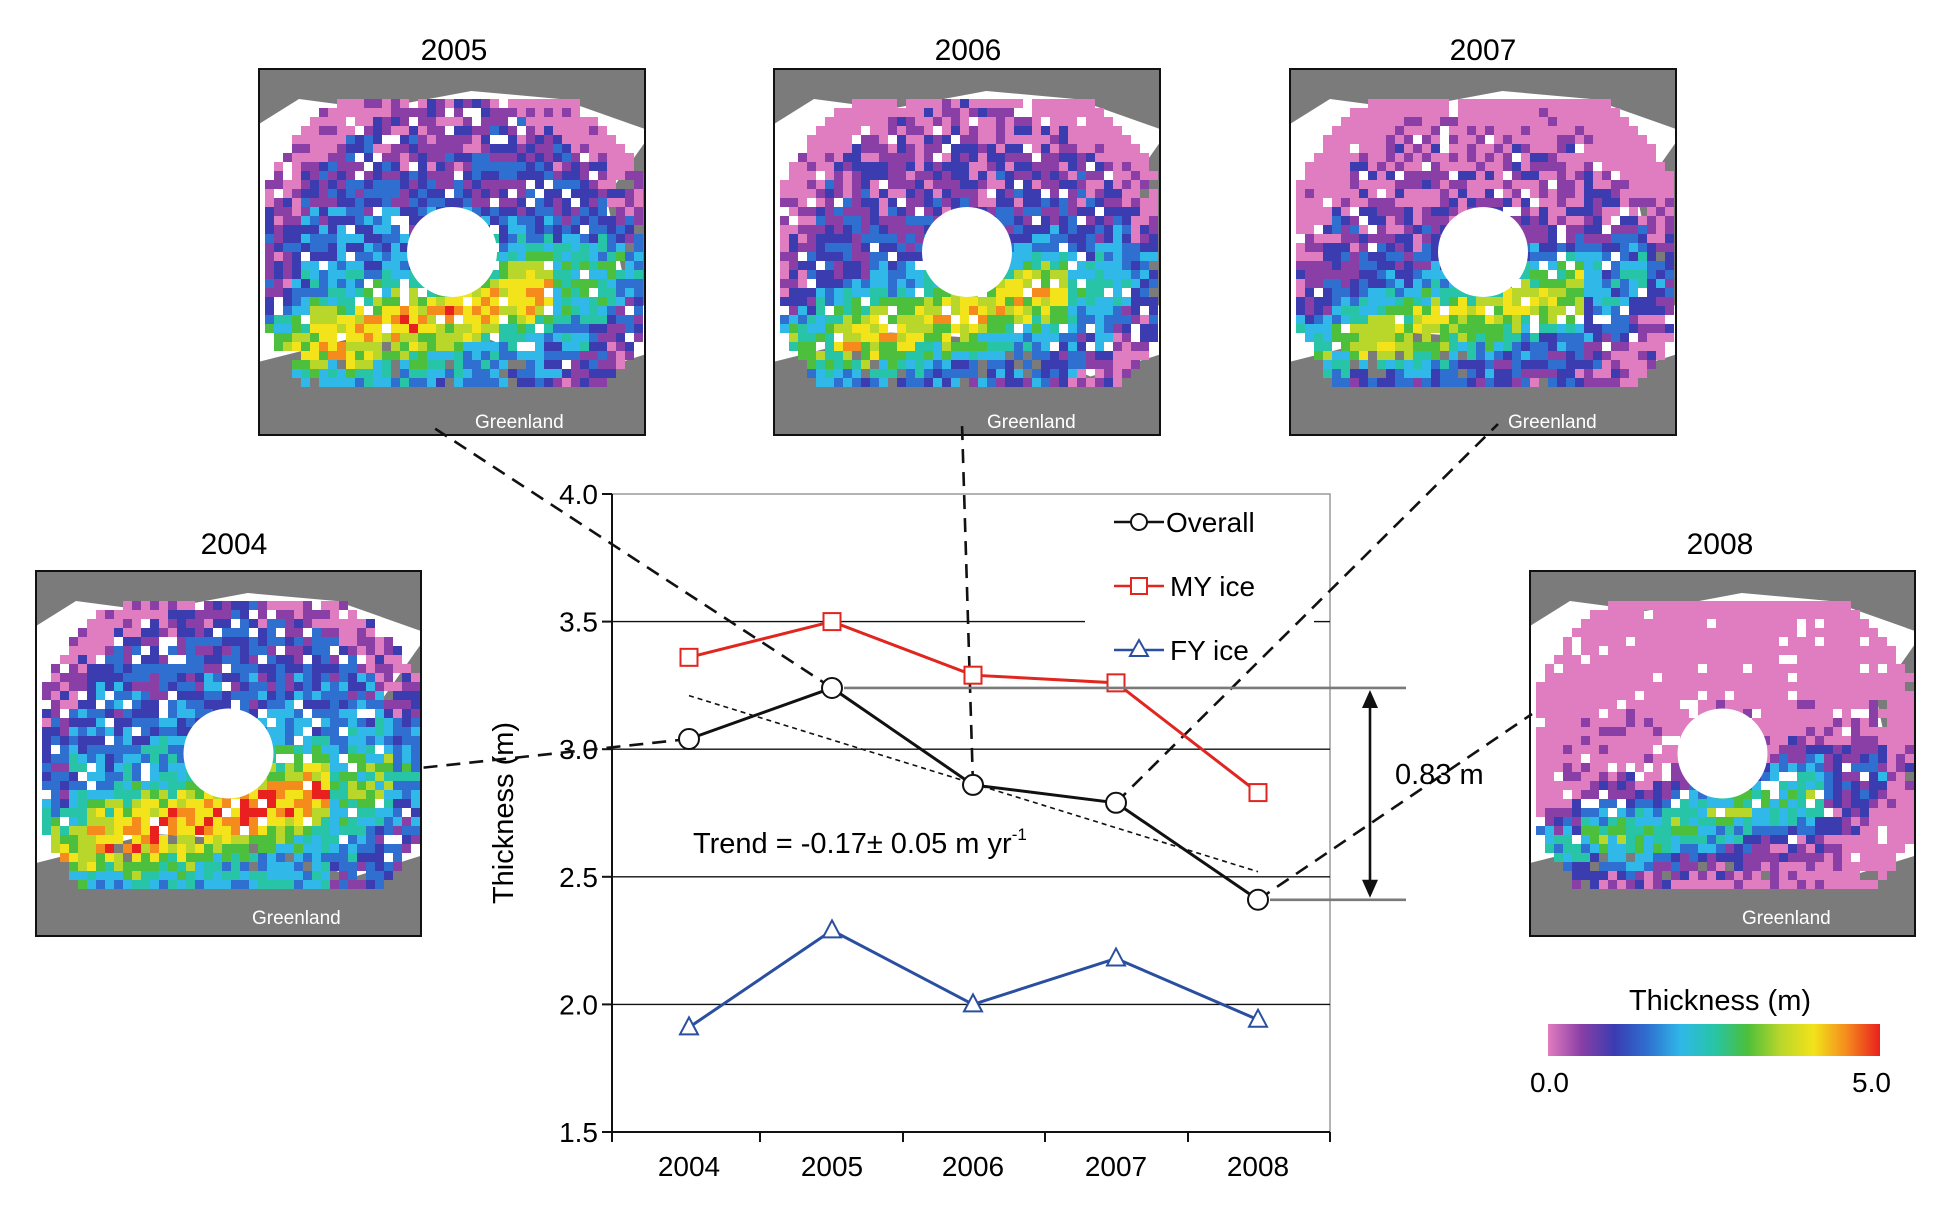  Describe the element at coordinates (1720, 544) in the screenshot. I see `map-2008-title: 2008` at that location.